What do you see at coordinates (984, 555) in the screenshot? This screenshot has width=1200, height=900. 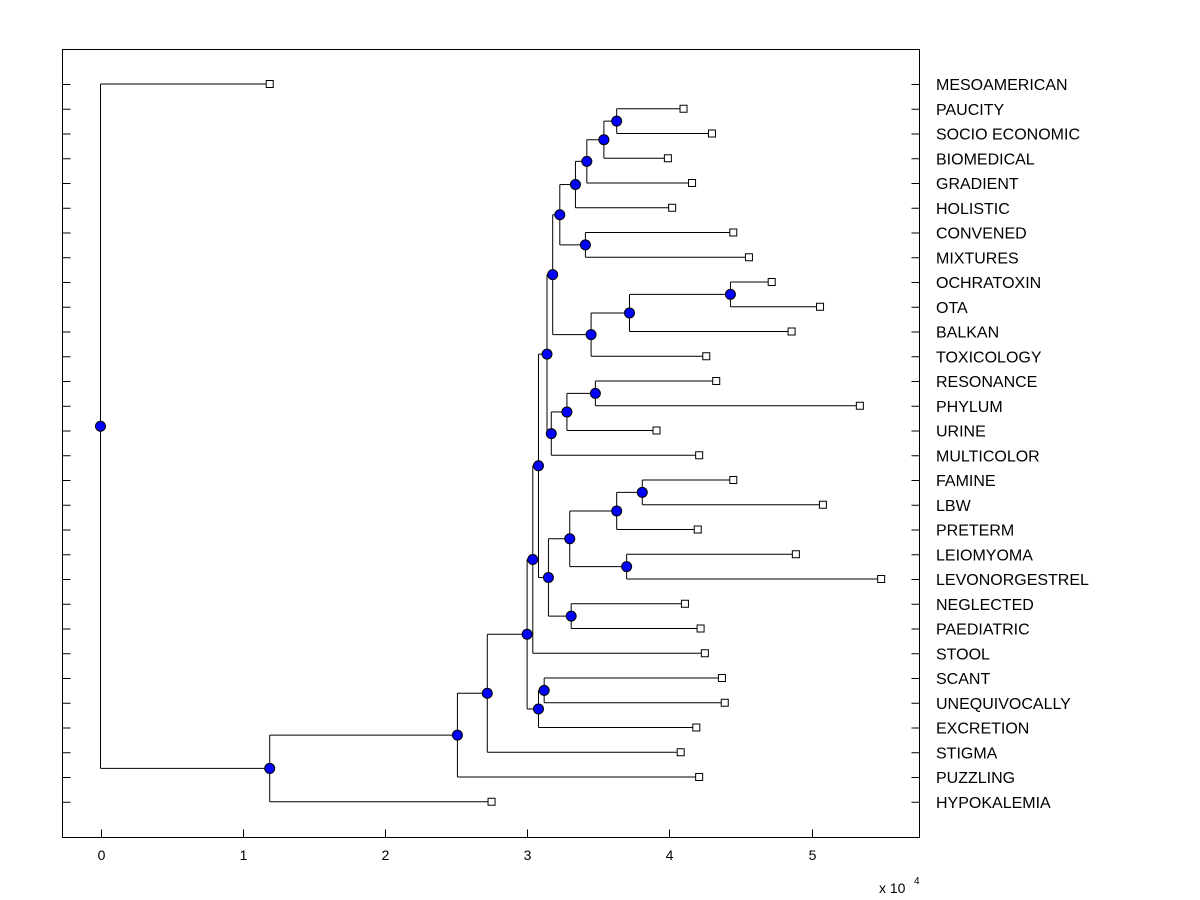 I see `leaf-label: LEIOMYOMA` at bounding box center [984, 555].